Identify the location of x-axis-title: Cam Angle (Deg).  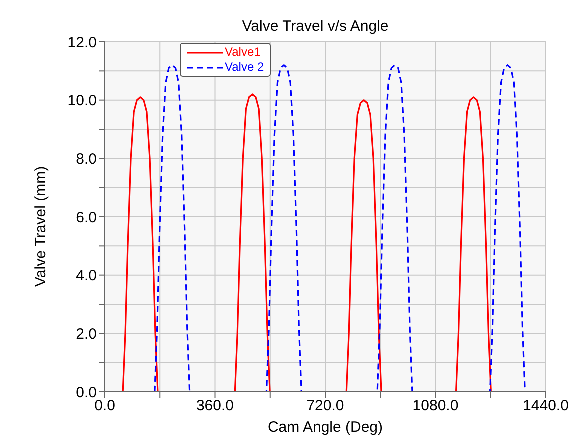
(326, 427).